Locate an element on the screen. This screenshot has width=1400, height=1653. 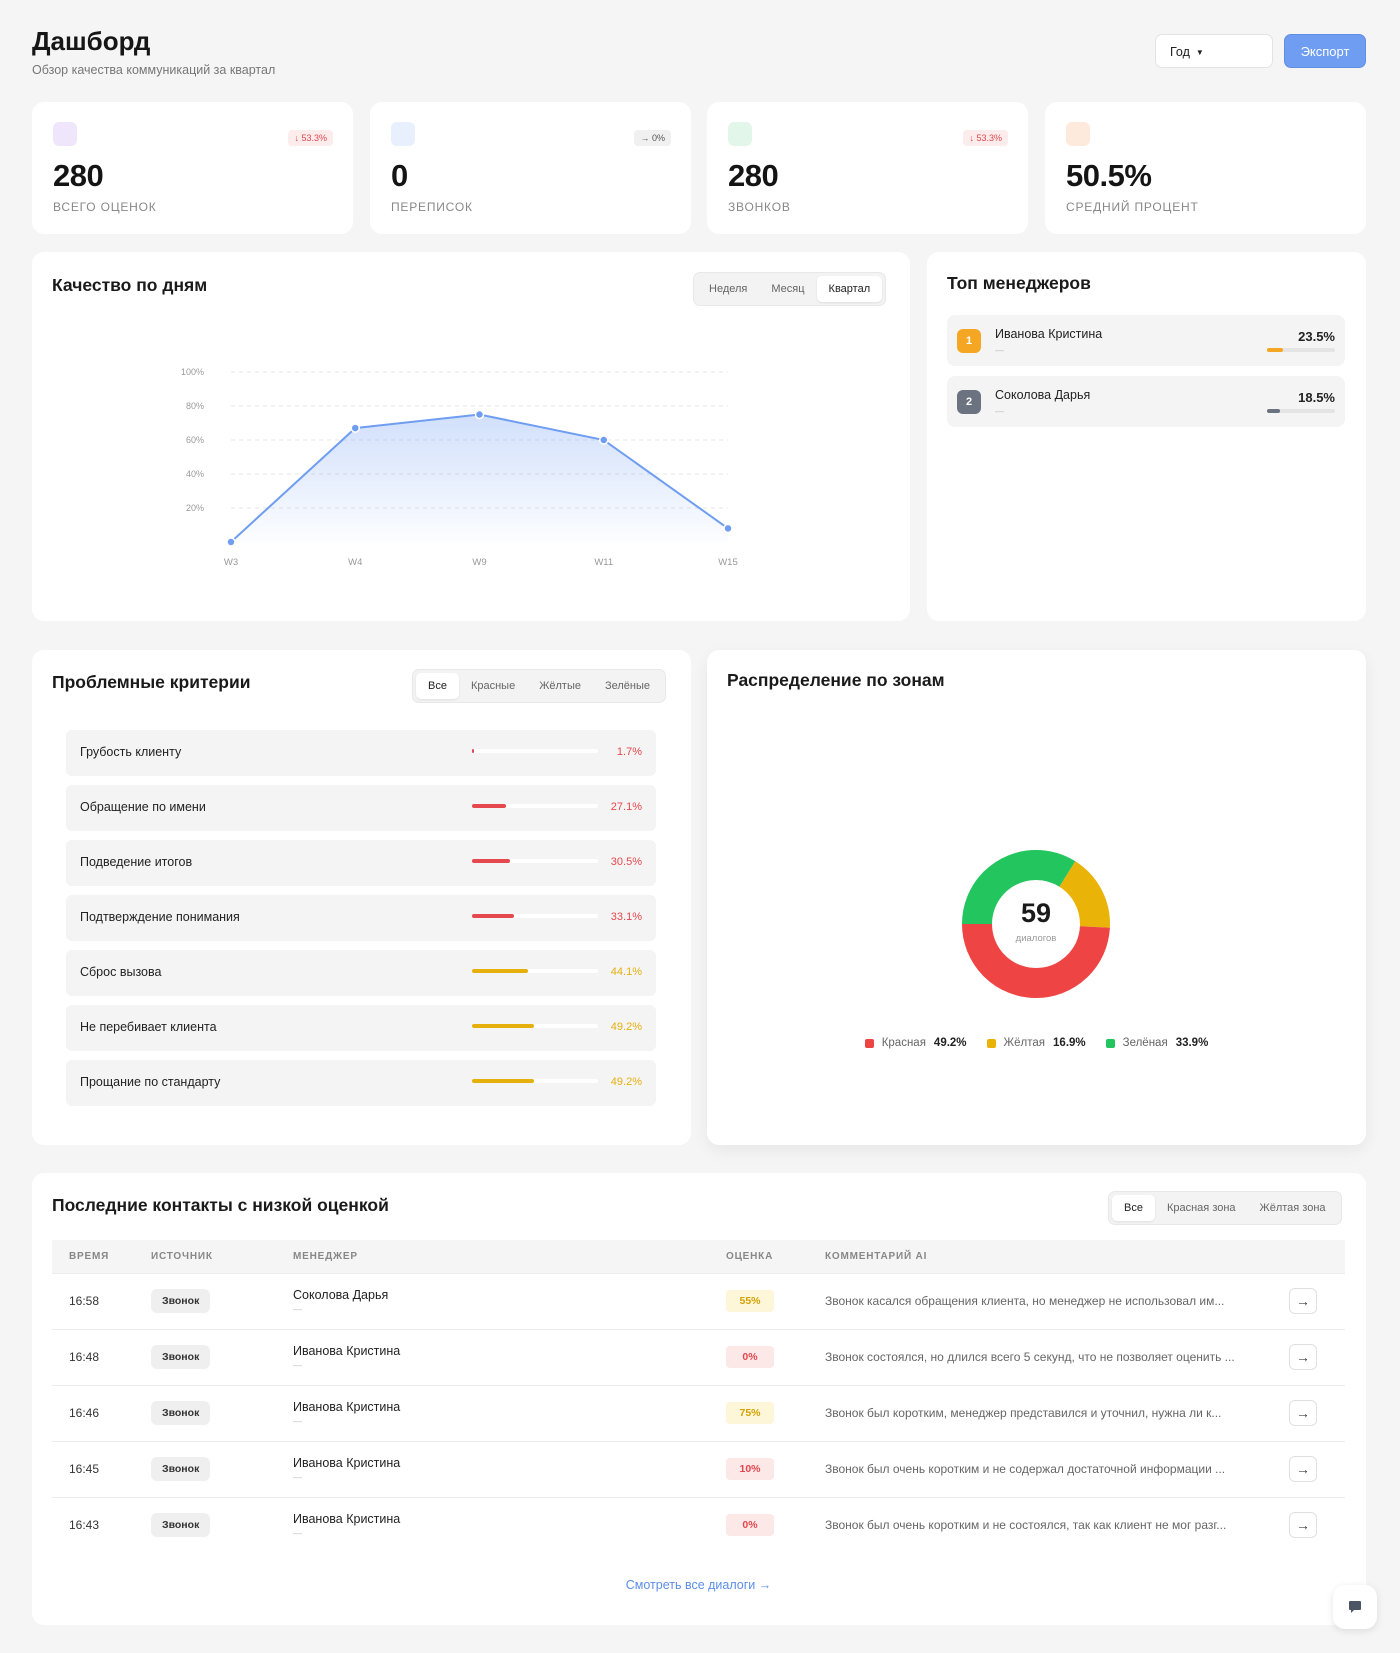
row-score-cell: 0% is located at coordinates (775, 1356).